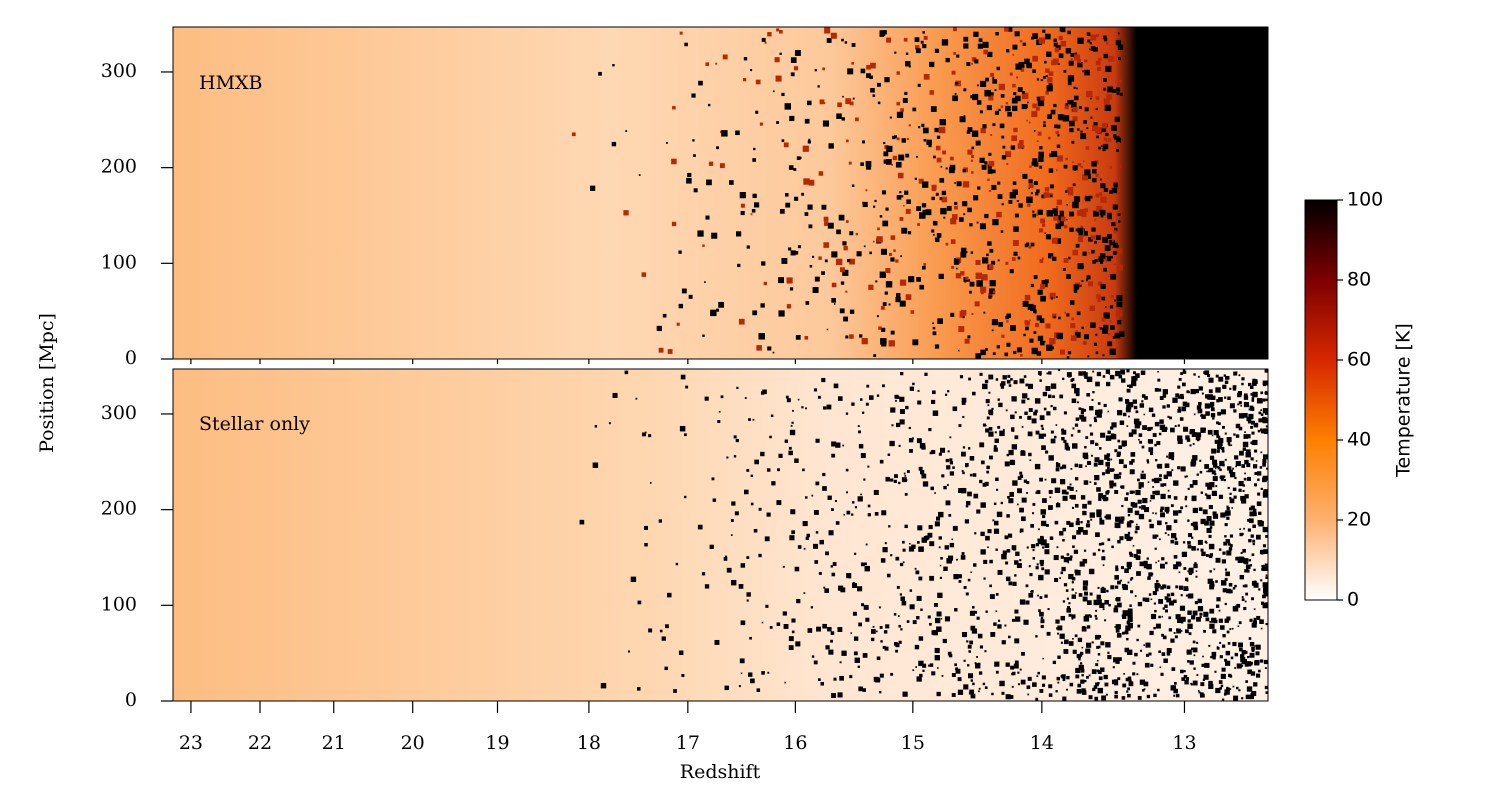 Image resolution: width=1500 pixels, height=800 pixels. I want to click on y-tick-label: 200, so click(119, 509).